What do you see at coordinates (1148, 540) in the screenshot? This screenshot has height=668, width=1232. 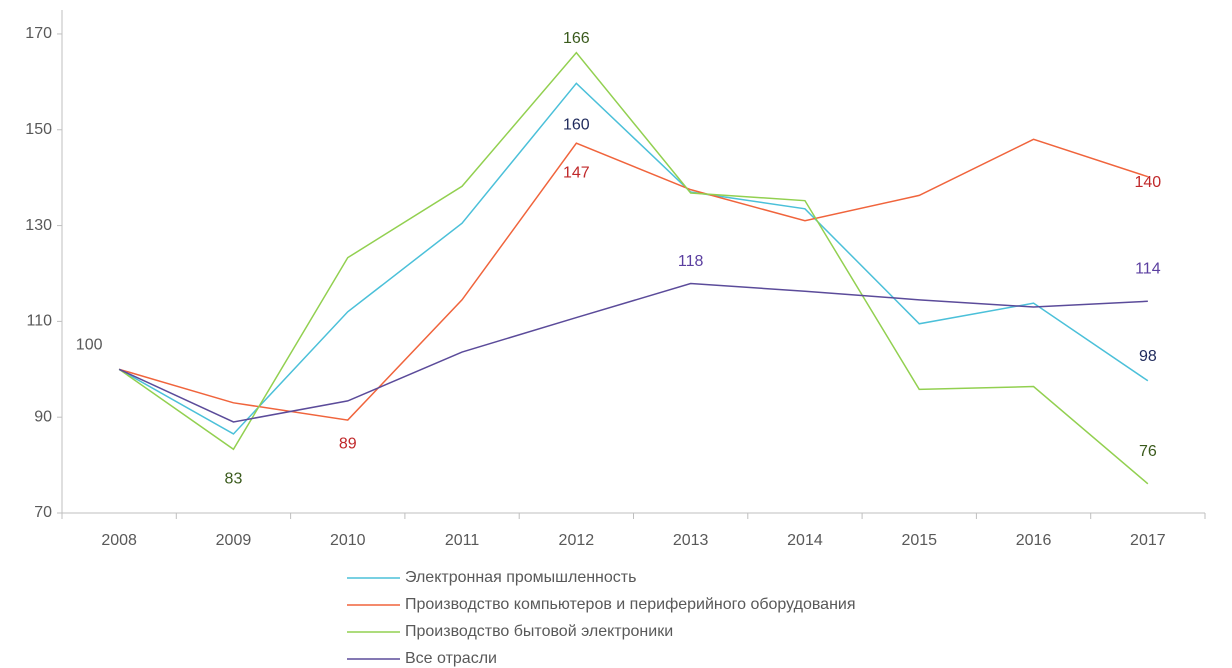 I see `x-tick-label: 2017` at bounding box center [1148, 540].